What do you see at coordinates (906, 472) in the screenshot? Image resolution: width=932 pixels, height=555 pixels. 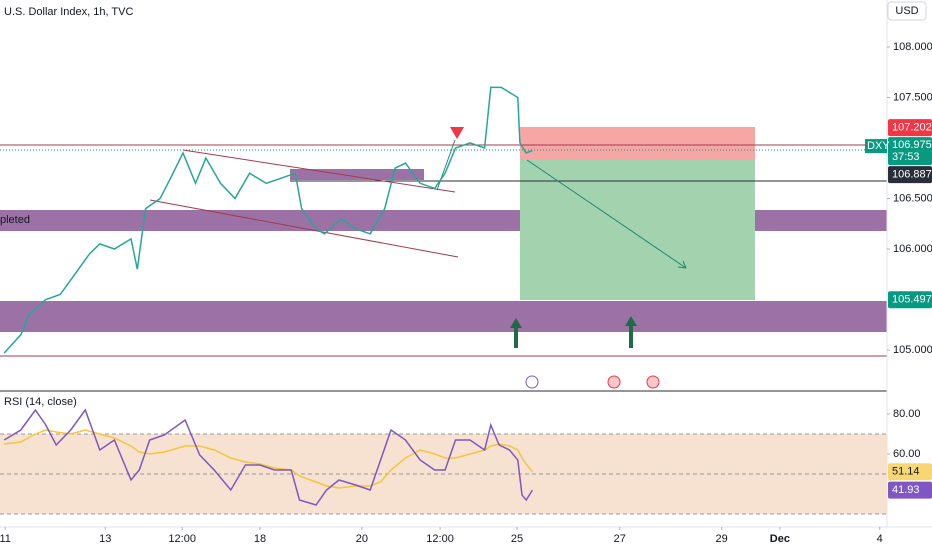 I see `price-tag-label: 51.14` at bounding box center [906, 472].